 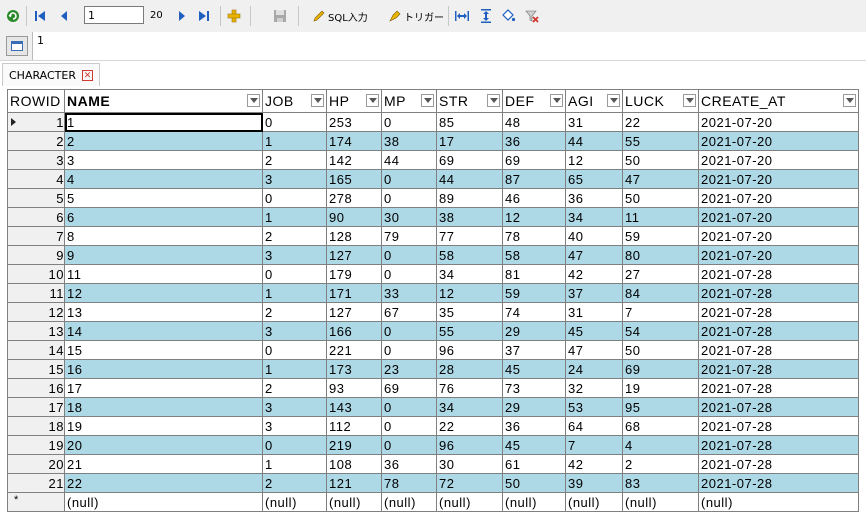 I want to click on cell-agi: 12, so click(x=594, y=160).